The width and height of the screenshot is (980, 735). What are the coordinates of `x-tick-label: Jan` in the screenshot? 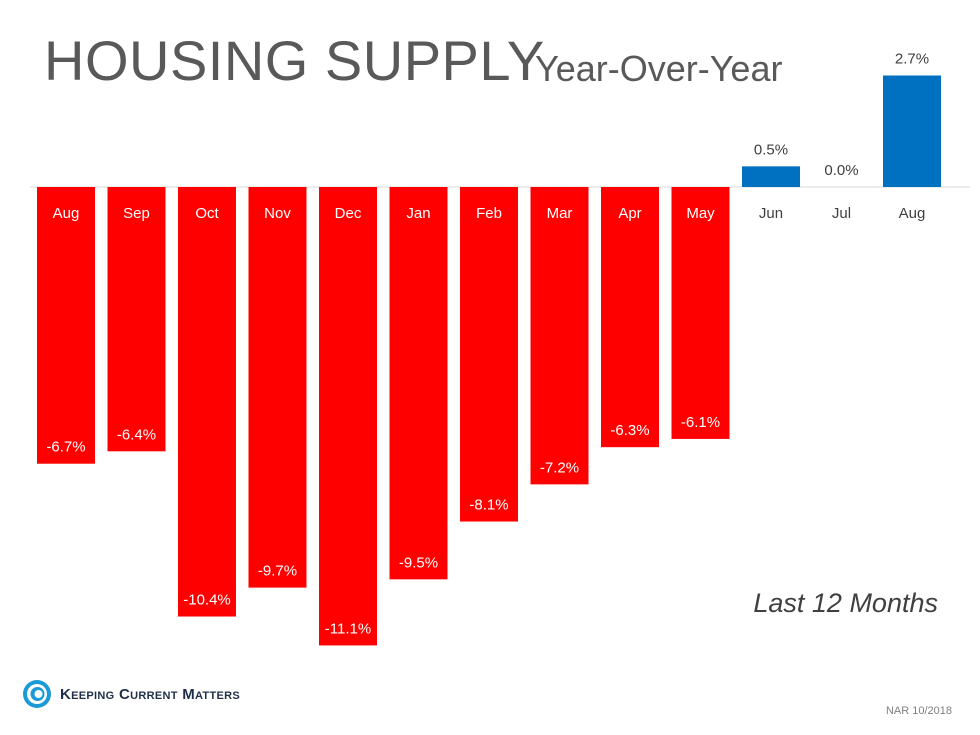 It's located at (418, 213).